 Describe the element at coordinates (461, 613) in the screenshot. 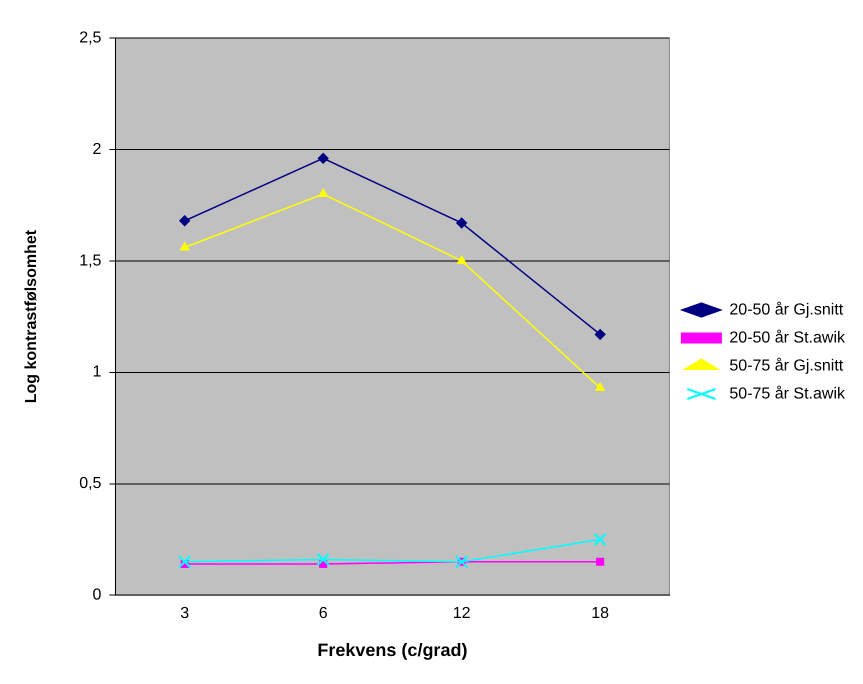

I see `x-tick-label: 12` at that location.